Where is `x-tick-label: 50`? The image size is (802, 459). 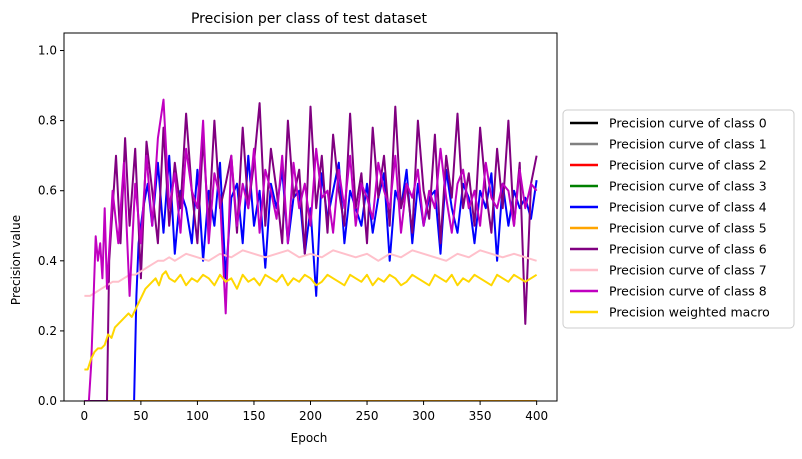 x-tick-label: 50 is located at coordinates (140, 416).